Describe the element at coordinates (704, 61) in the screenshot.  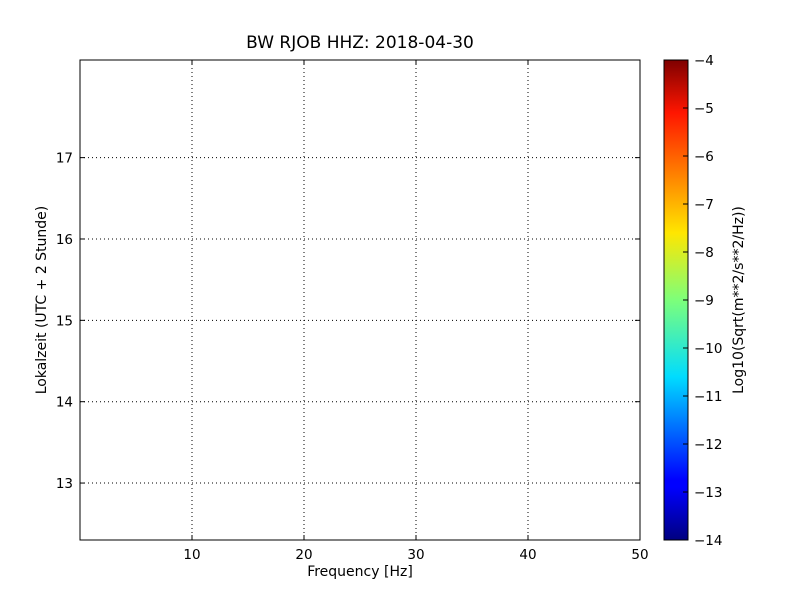
I see `colorbar-tick-label: −4` at that location.